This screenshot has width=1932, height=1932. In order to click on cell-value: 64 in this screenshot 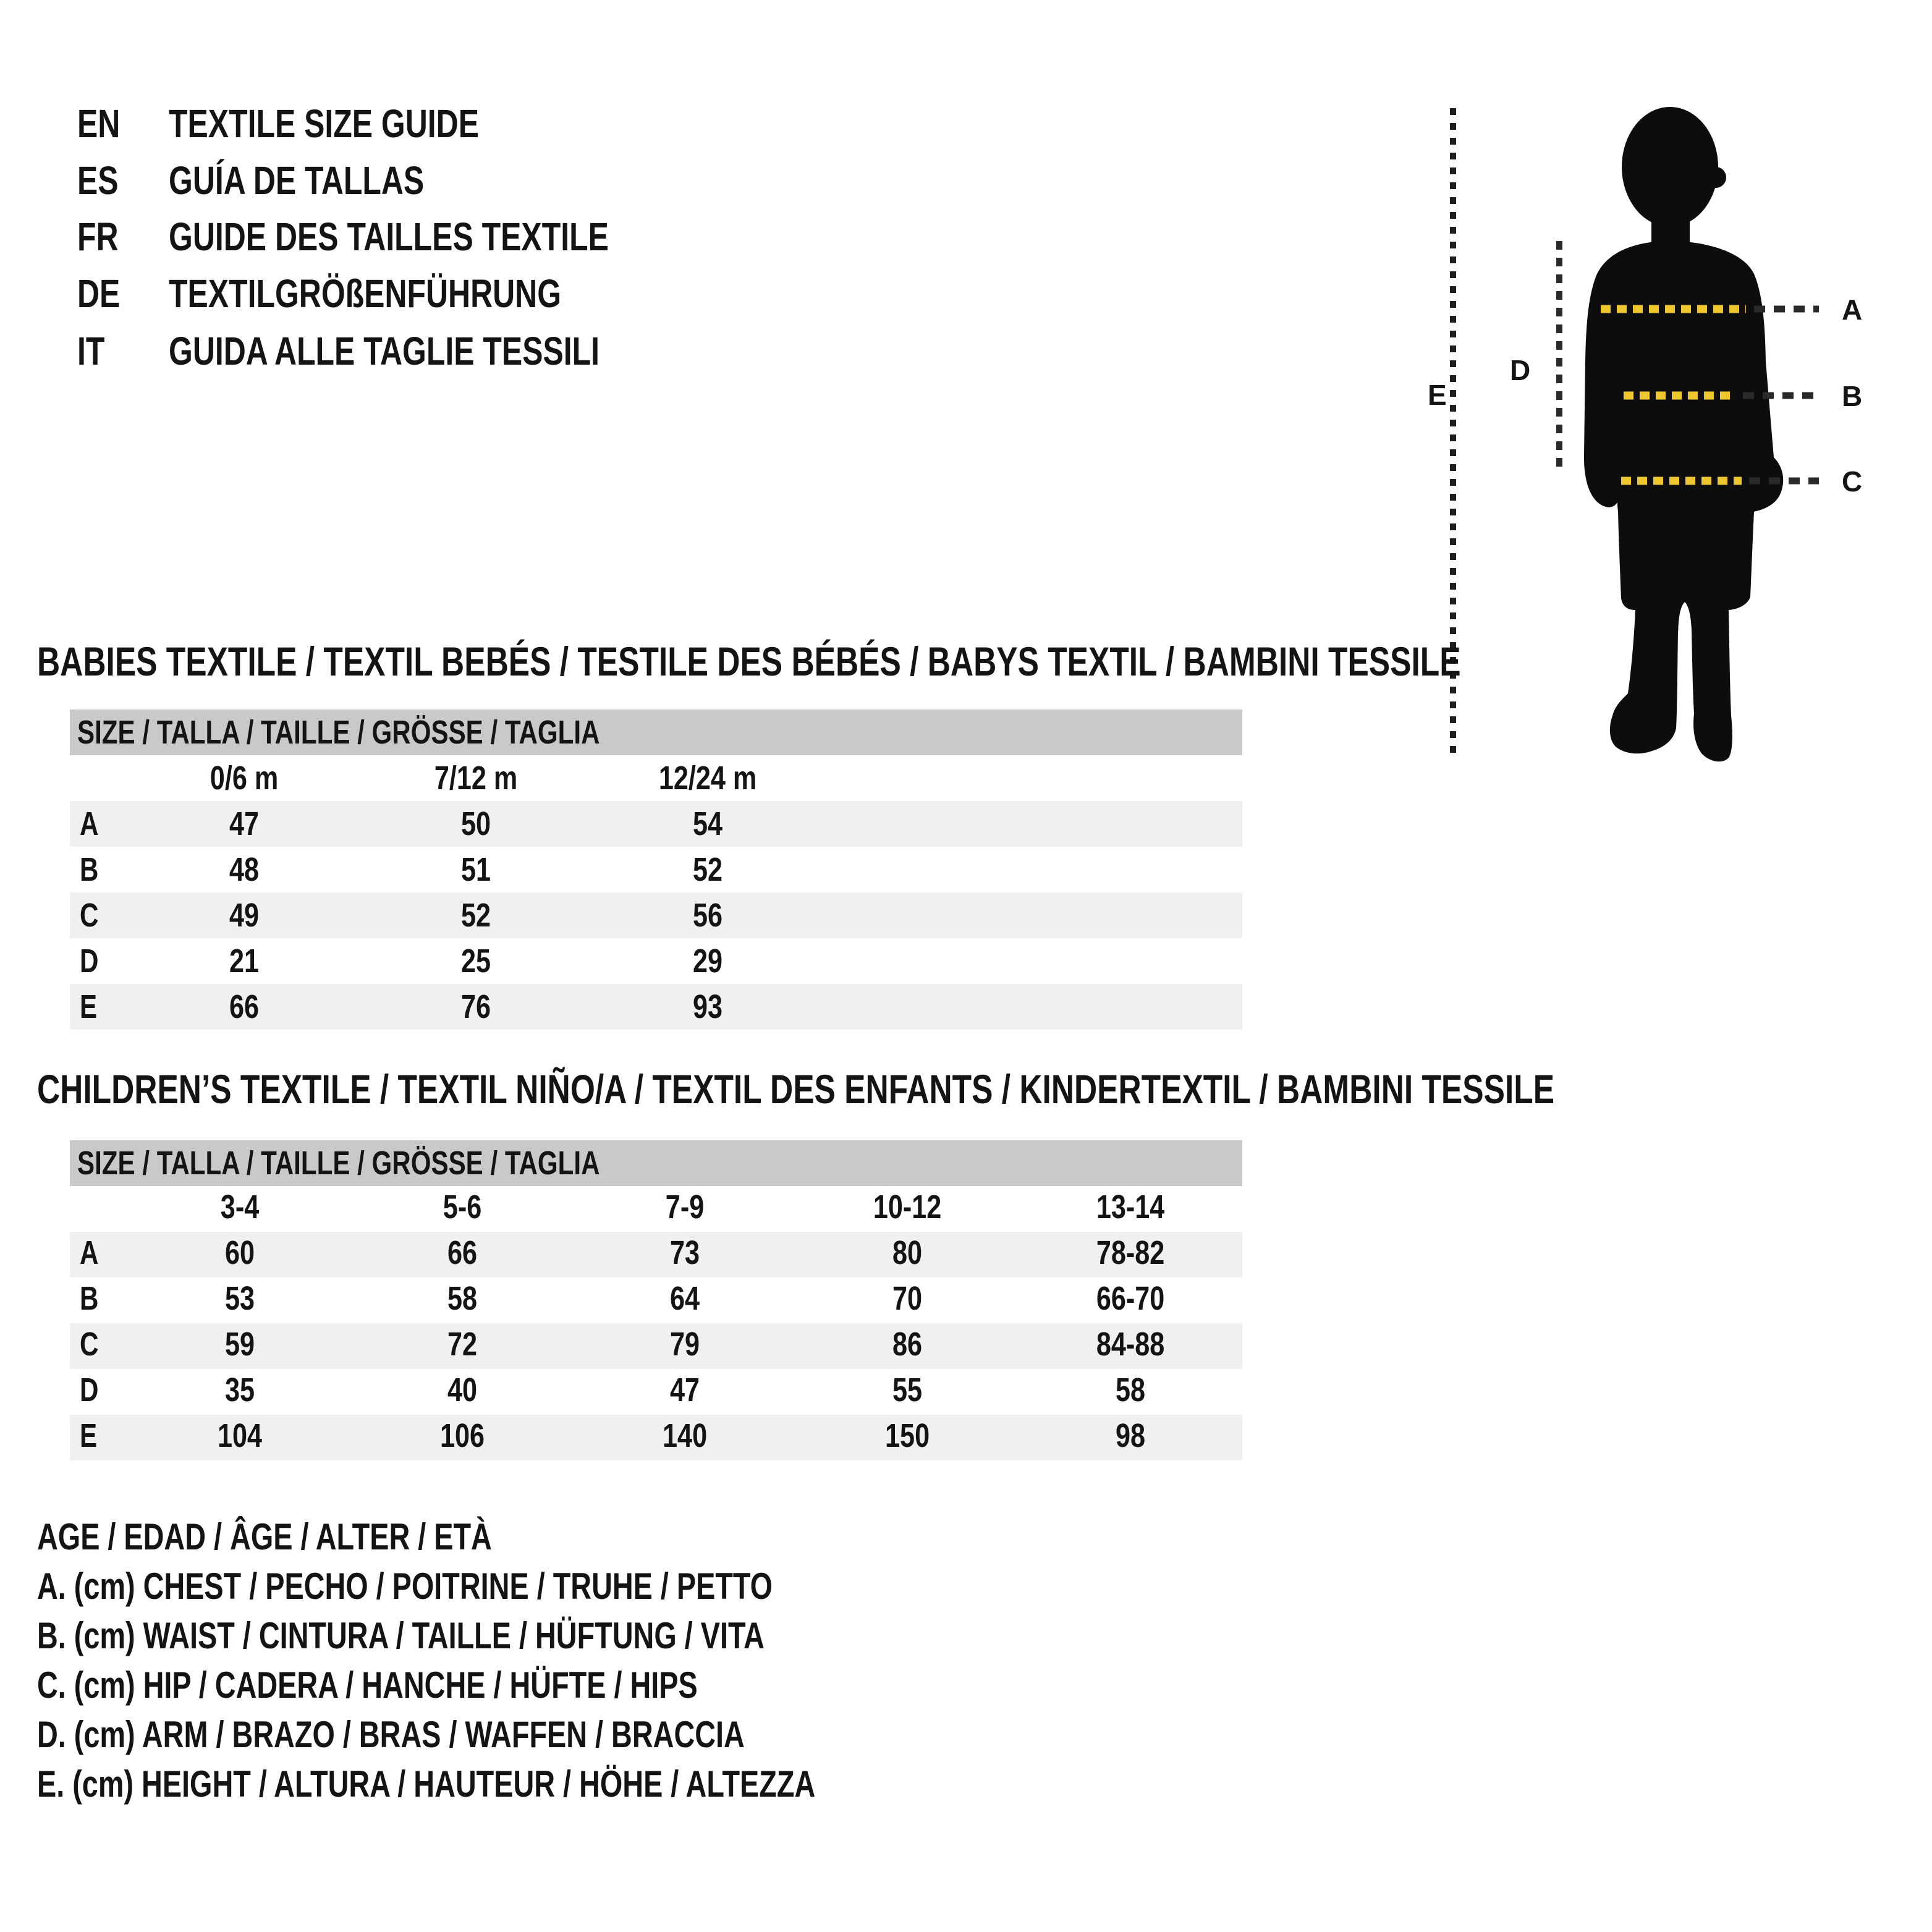, I will do `click(684, 1298)`.